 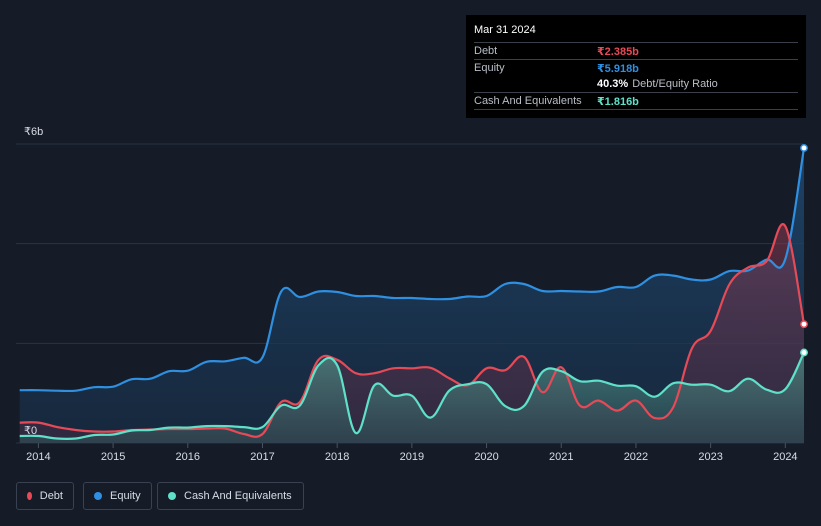 What do you see at coordinates (51, 496) in the screenshot?
I see `legend-debt-label: Debt` at bounding box center [51, 496].